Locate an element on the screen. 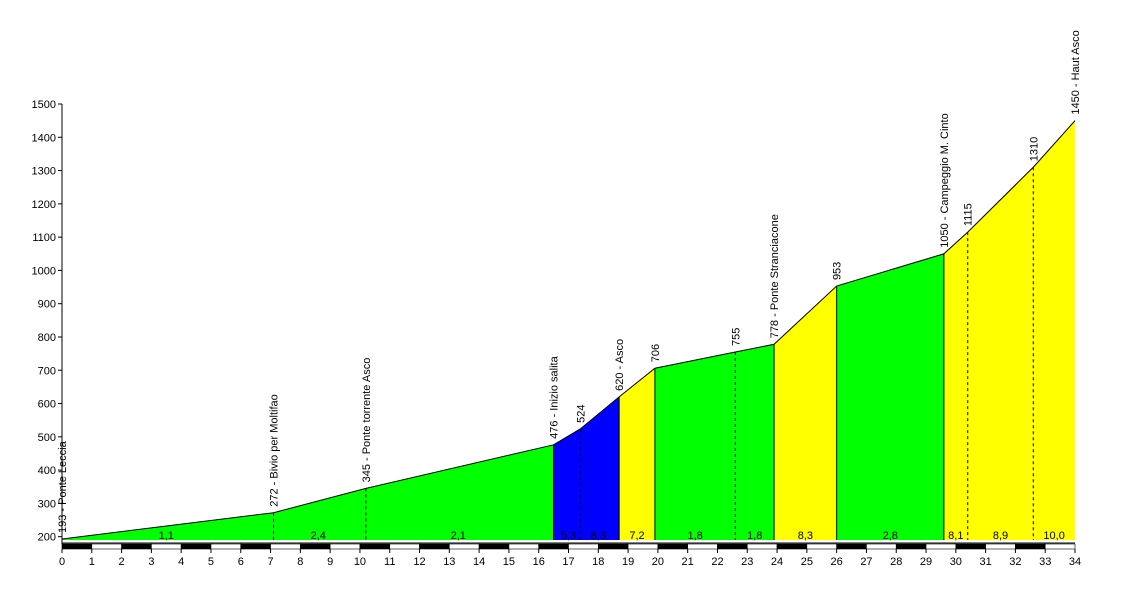  x-tick-label: 29 is located at coordinates (926, 562).